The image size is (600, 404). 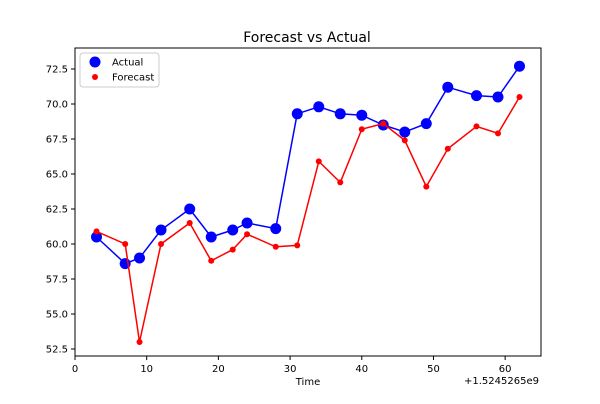 I want to click on y-tick-label: 67.5, so click(x=57, y=140).